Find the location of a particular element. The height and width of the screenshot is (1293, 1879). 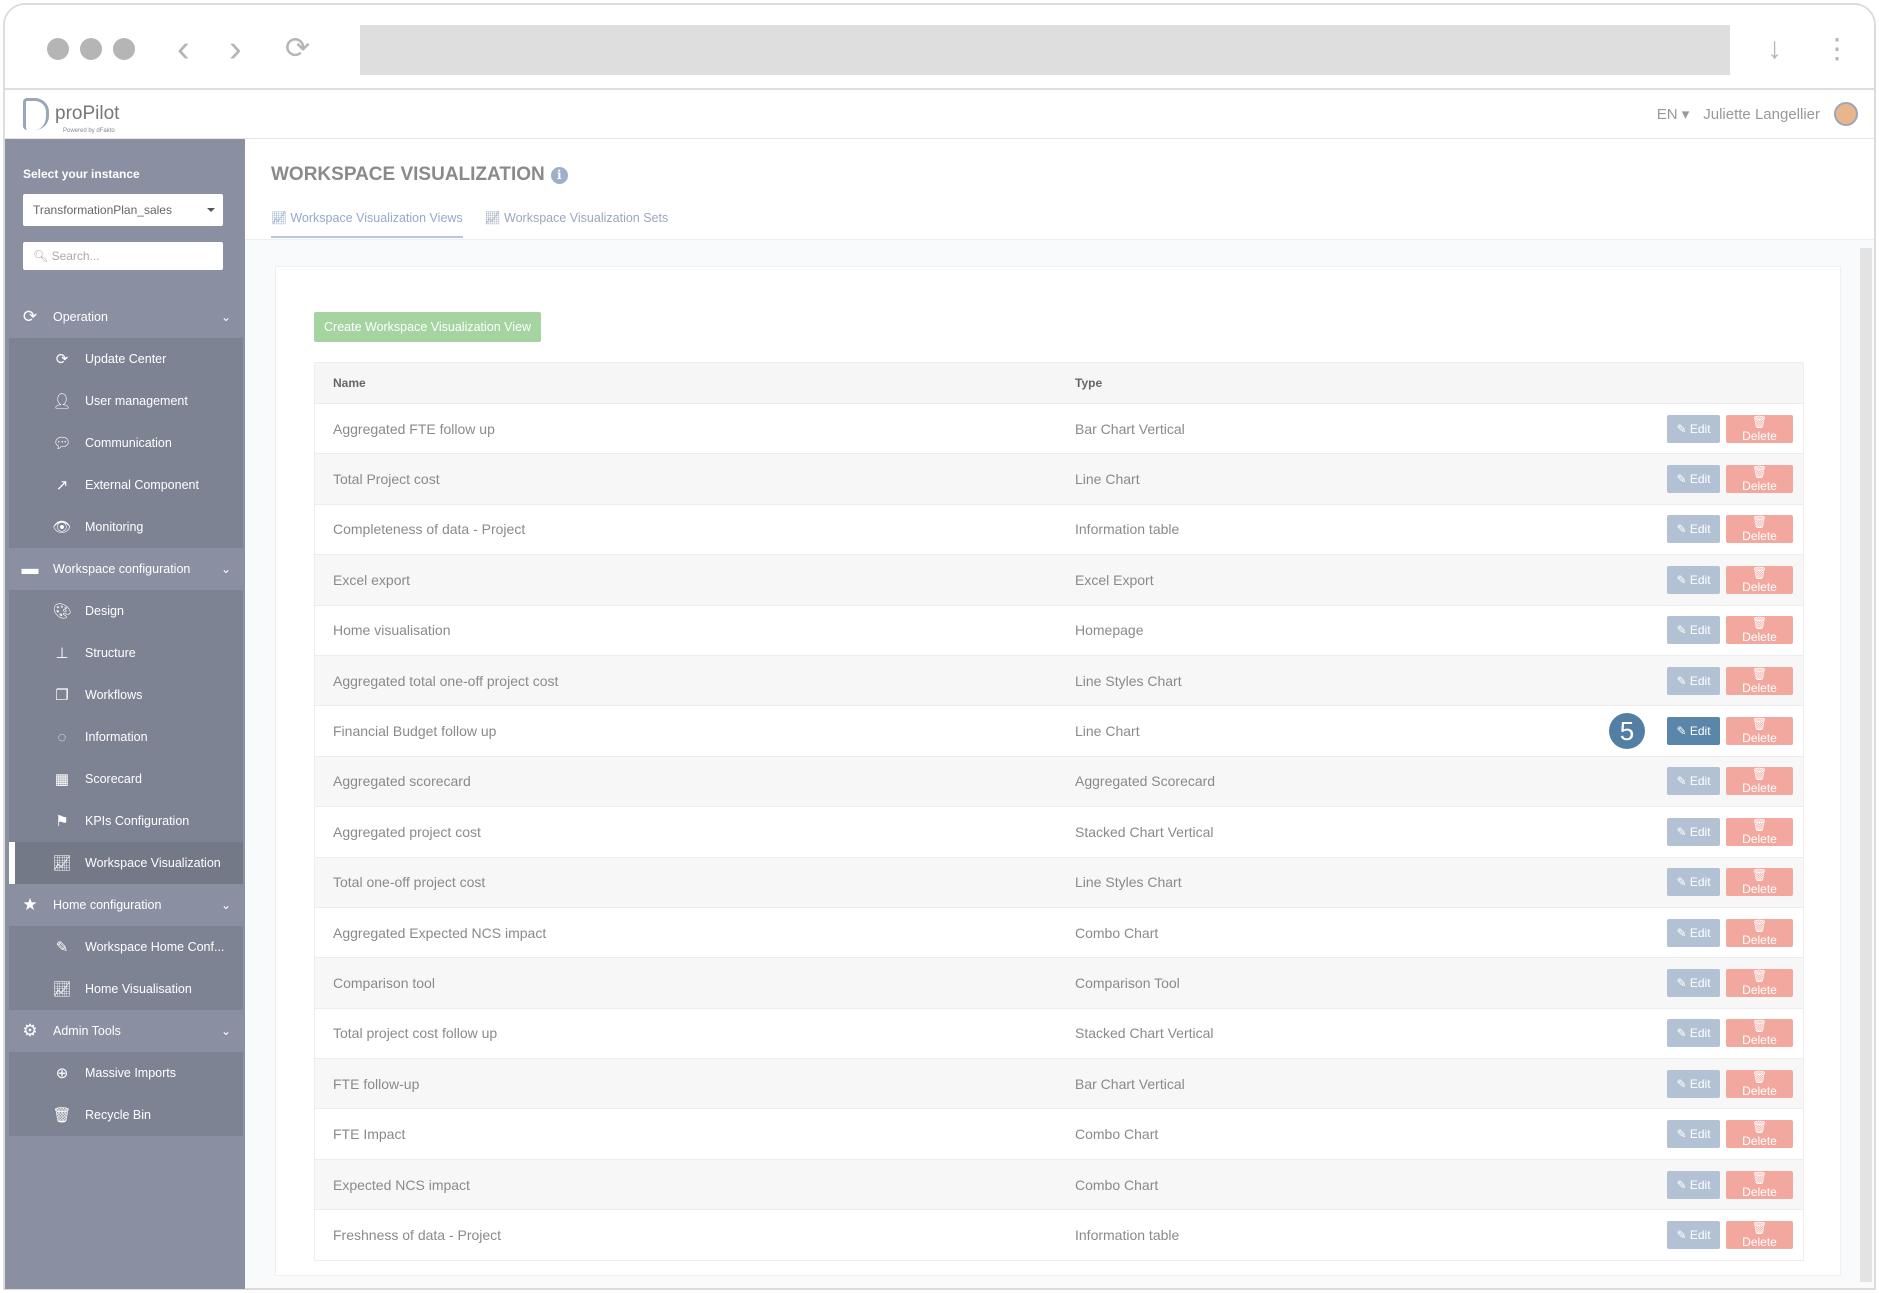

sidebar-item-recycle-bin: 🗑︎ Recycle Bin is located at coordinates (126, 1115).